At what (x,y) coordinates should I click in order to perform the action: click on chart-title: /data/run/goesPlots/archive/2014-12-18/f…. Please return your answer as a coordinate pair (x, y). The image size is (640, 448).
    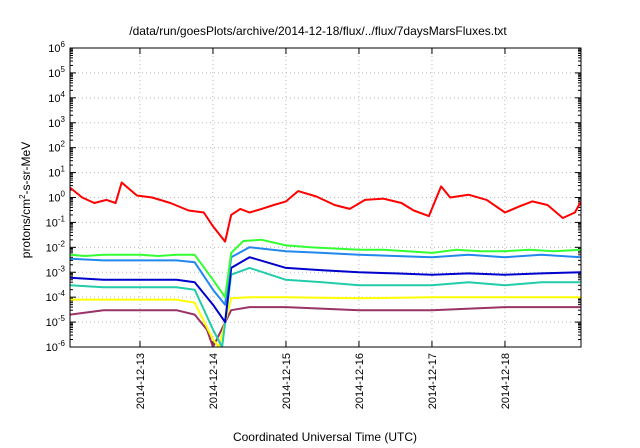
    Looking at the image, I should click on (318, 31).